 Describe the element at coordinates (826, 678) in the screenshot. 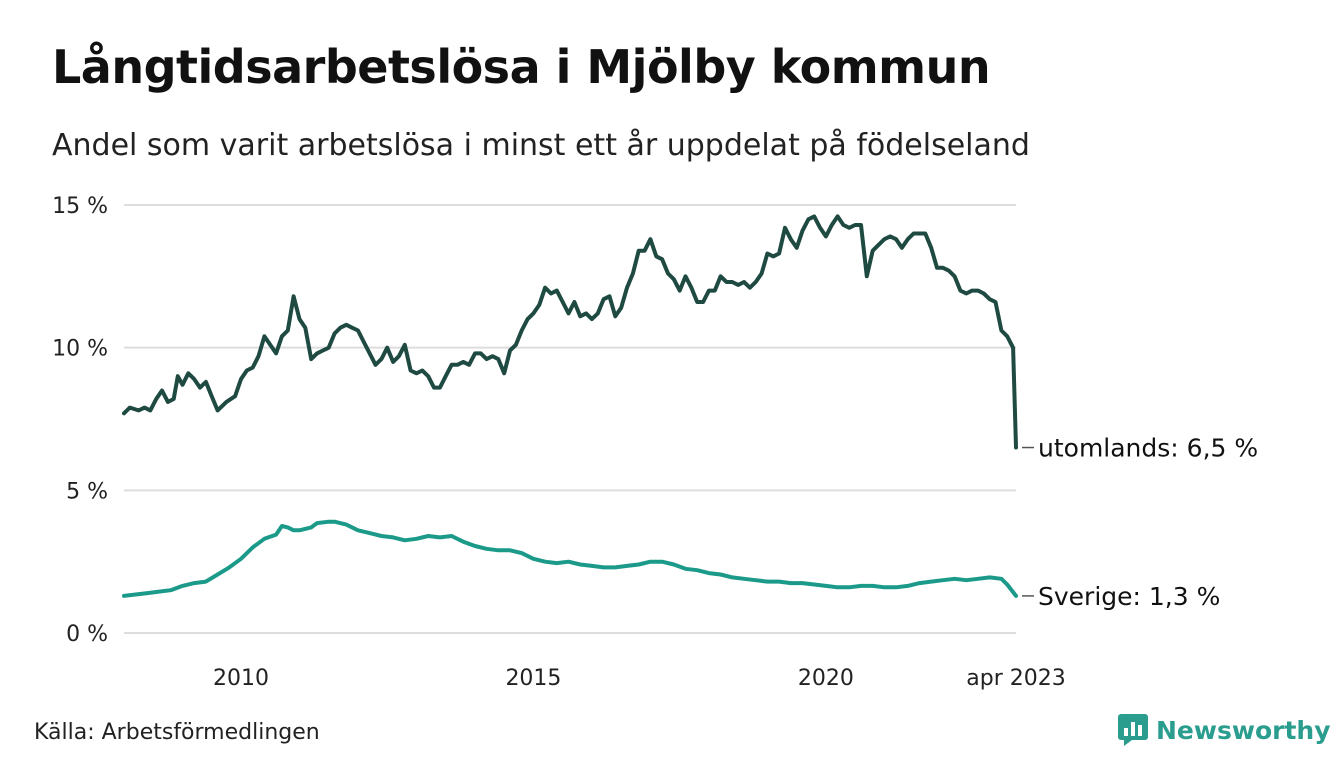

I see `x-tick-label: 2020` at that location.